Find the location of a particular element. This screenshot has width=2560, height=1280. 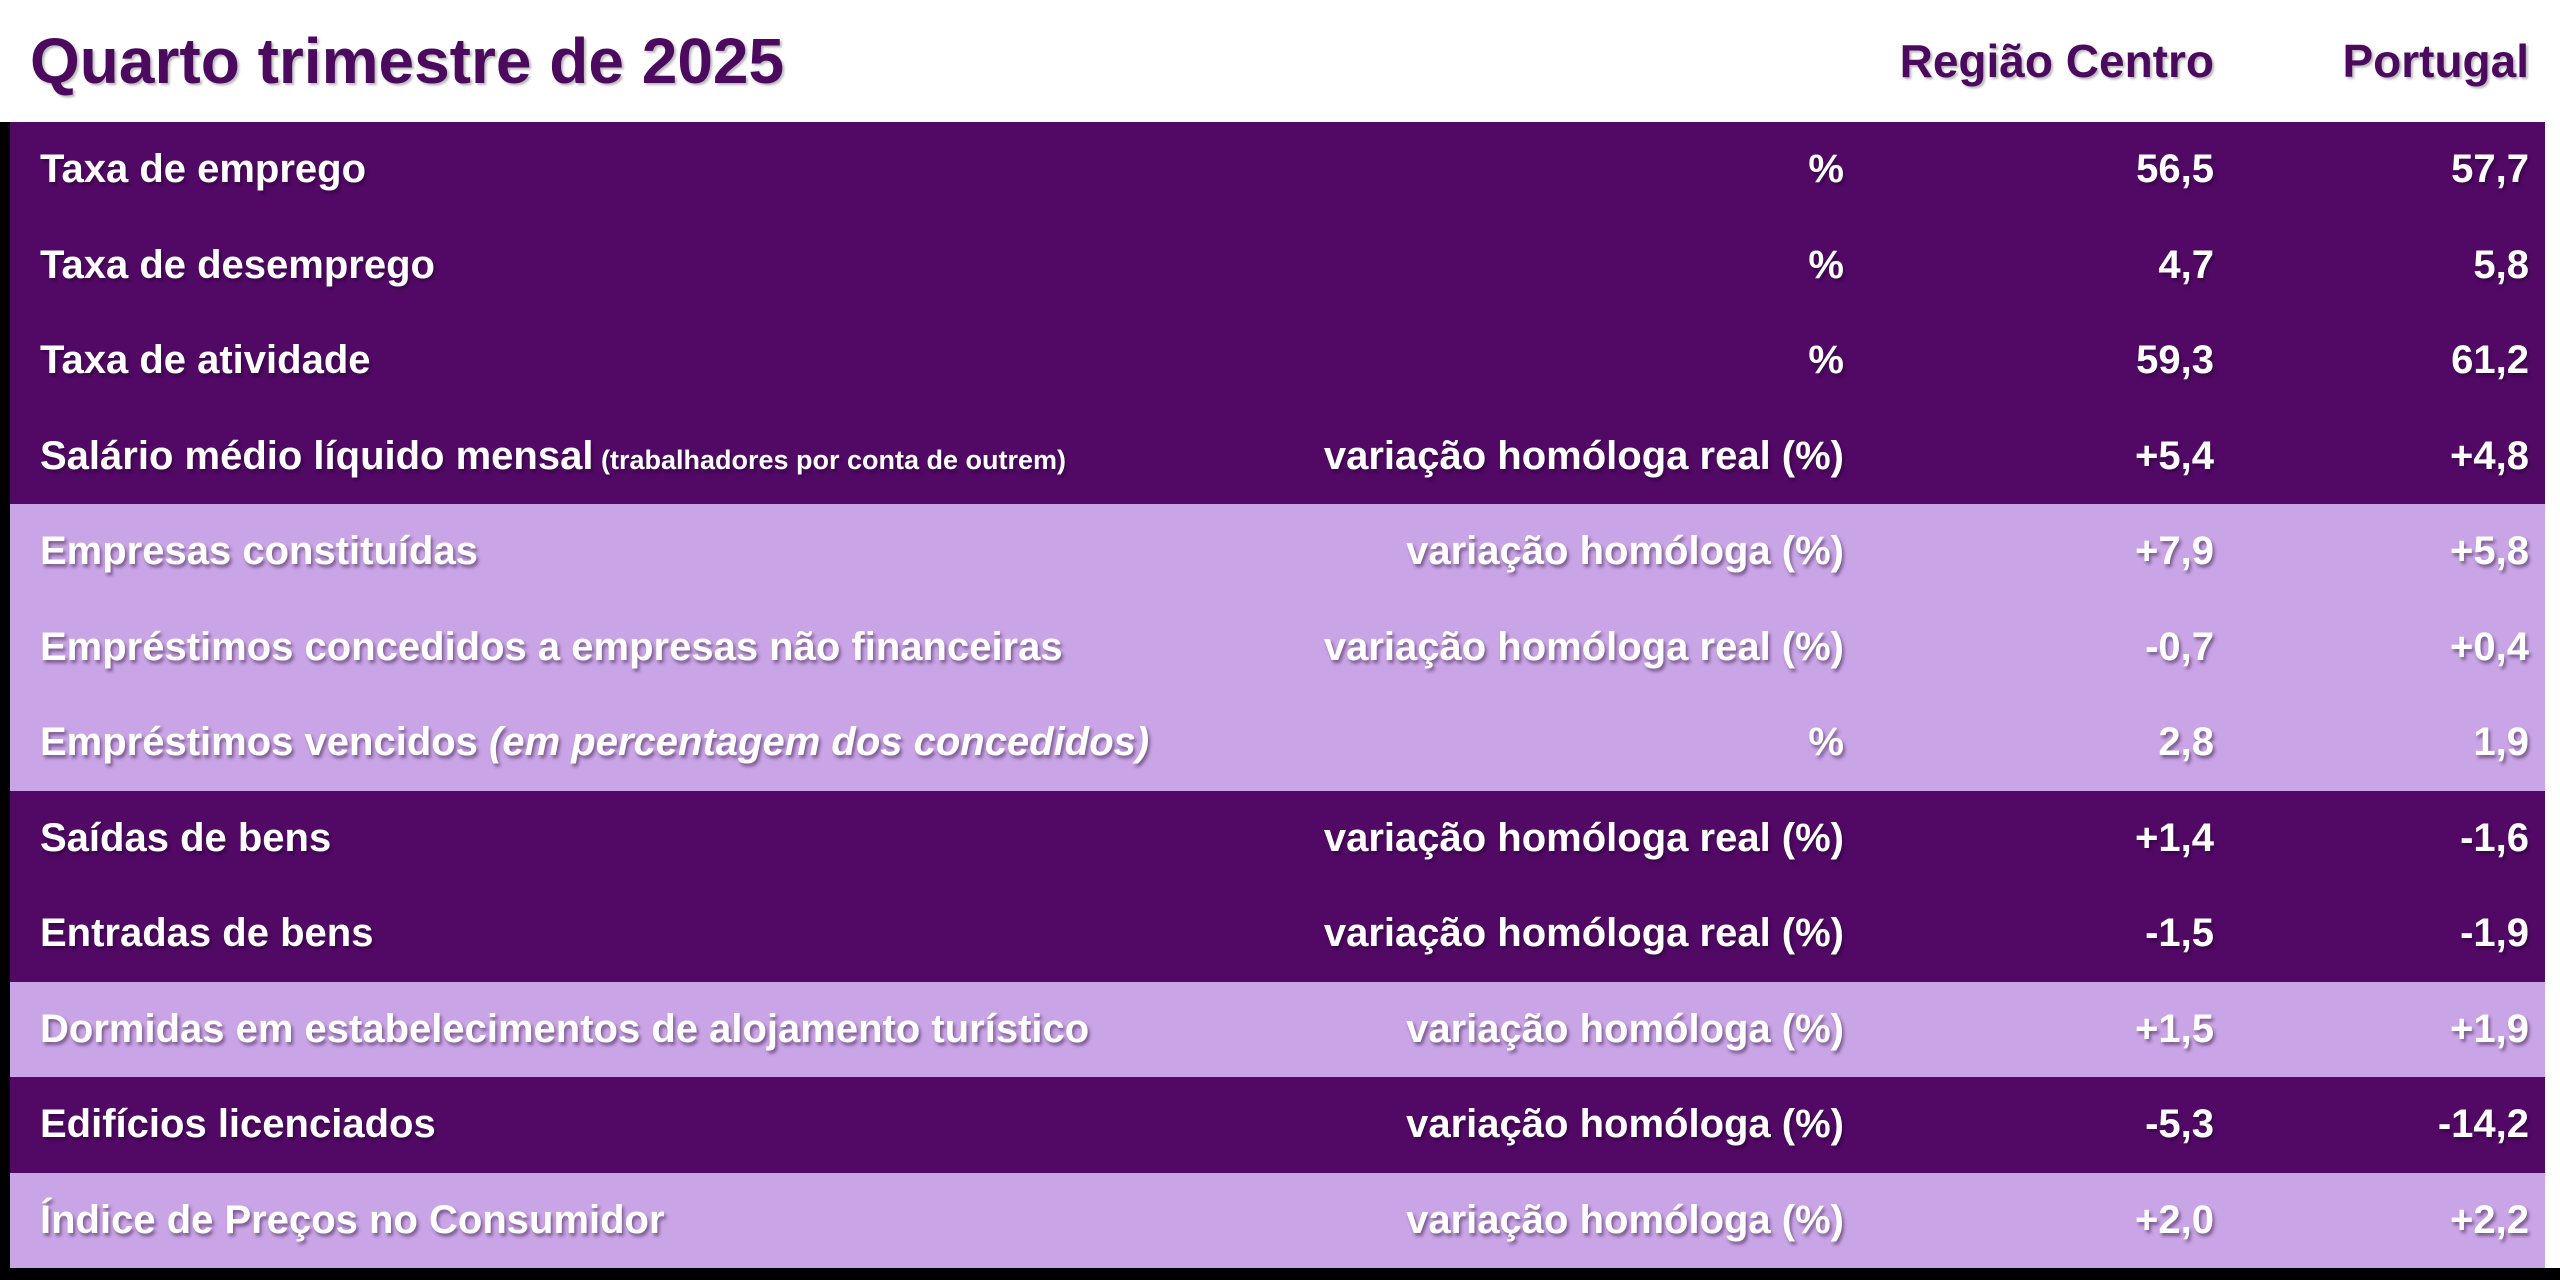

row-label: Saídas de bens is located at coordinates (186, 837).